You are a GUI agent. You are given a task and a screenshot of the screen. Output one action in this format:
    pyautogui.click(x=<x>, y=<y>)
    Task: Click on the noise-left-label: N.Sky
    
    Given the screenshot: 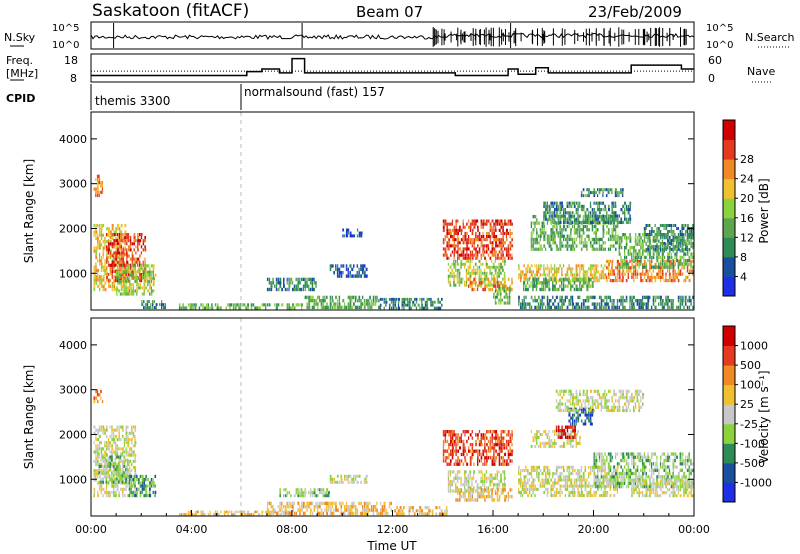 What is the action you would take?
    pyautogui.click(x=20, y=37)
    